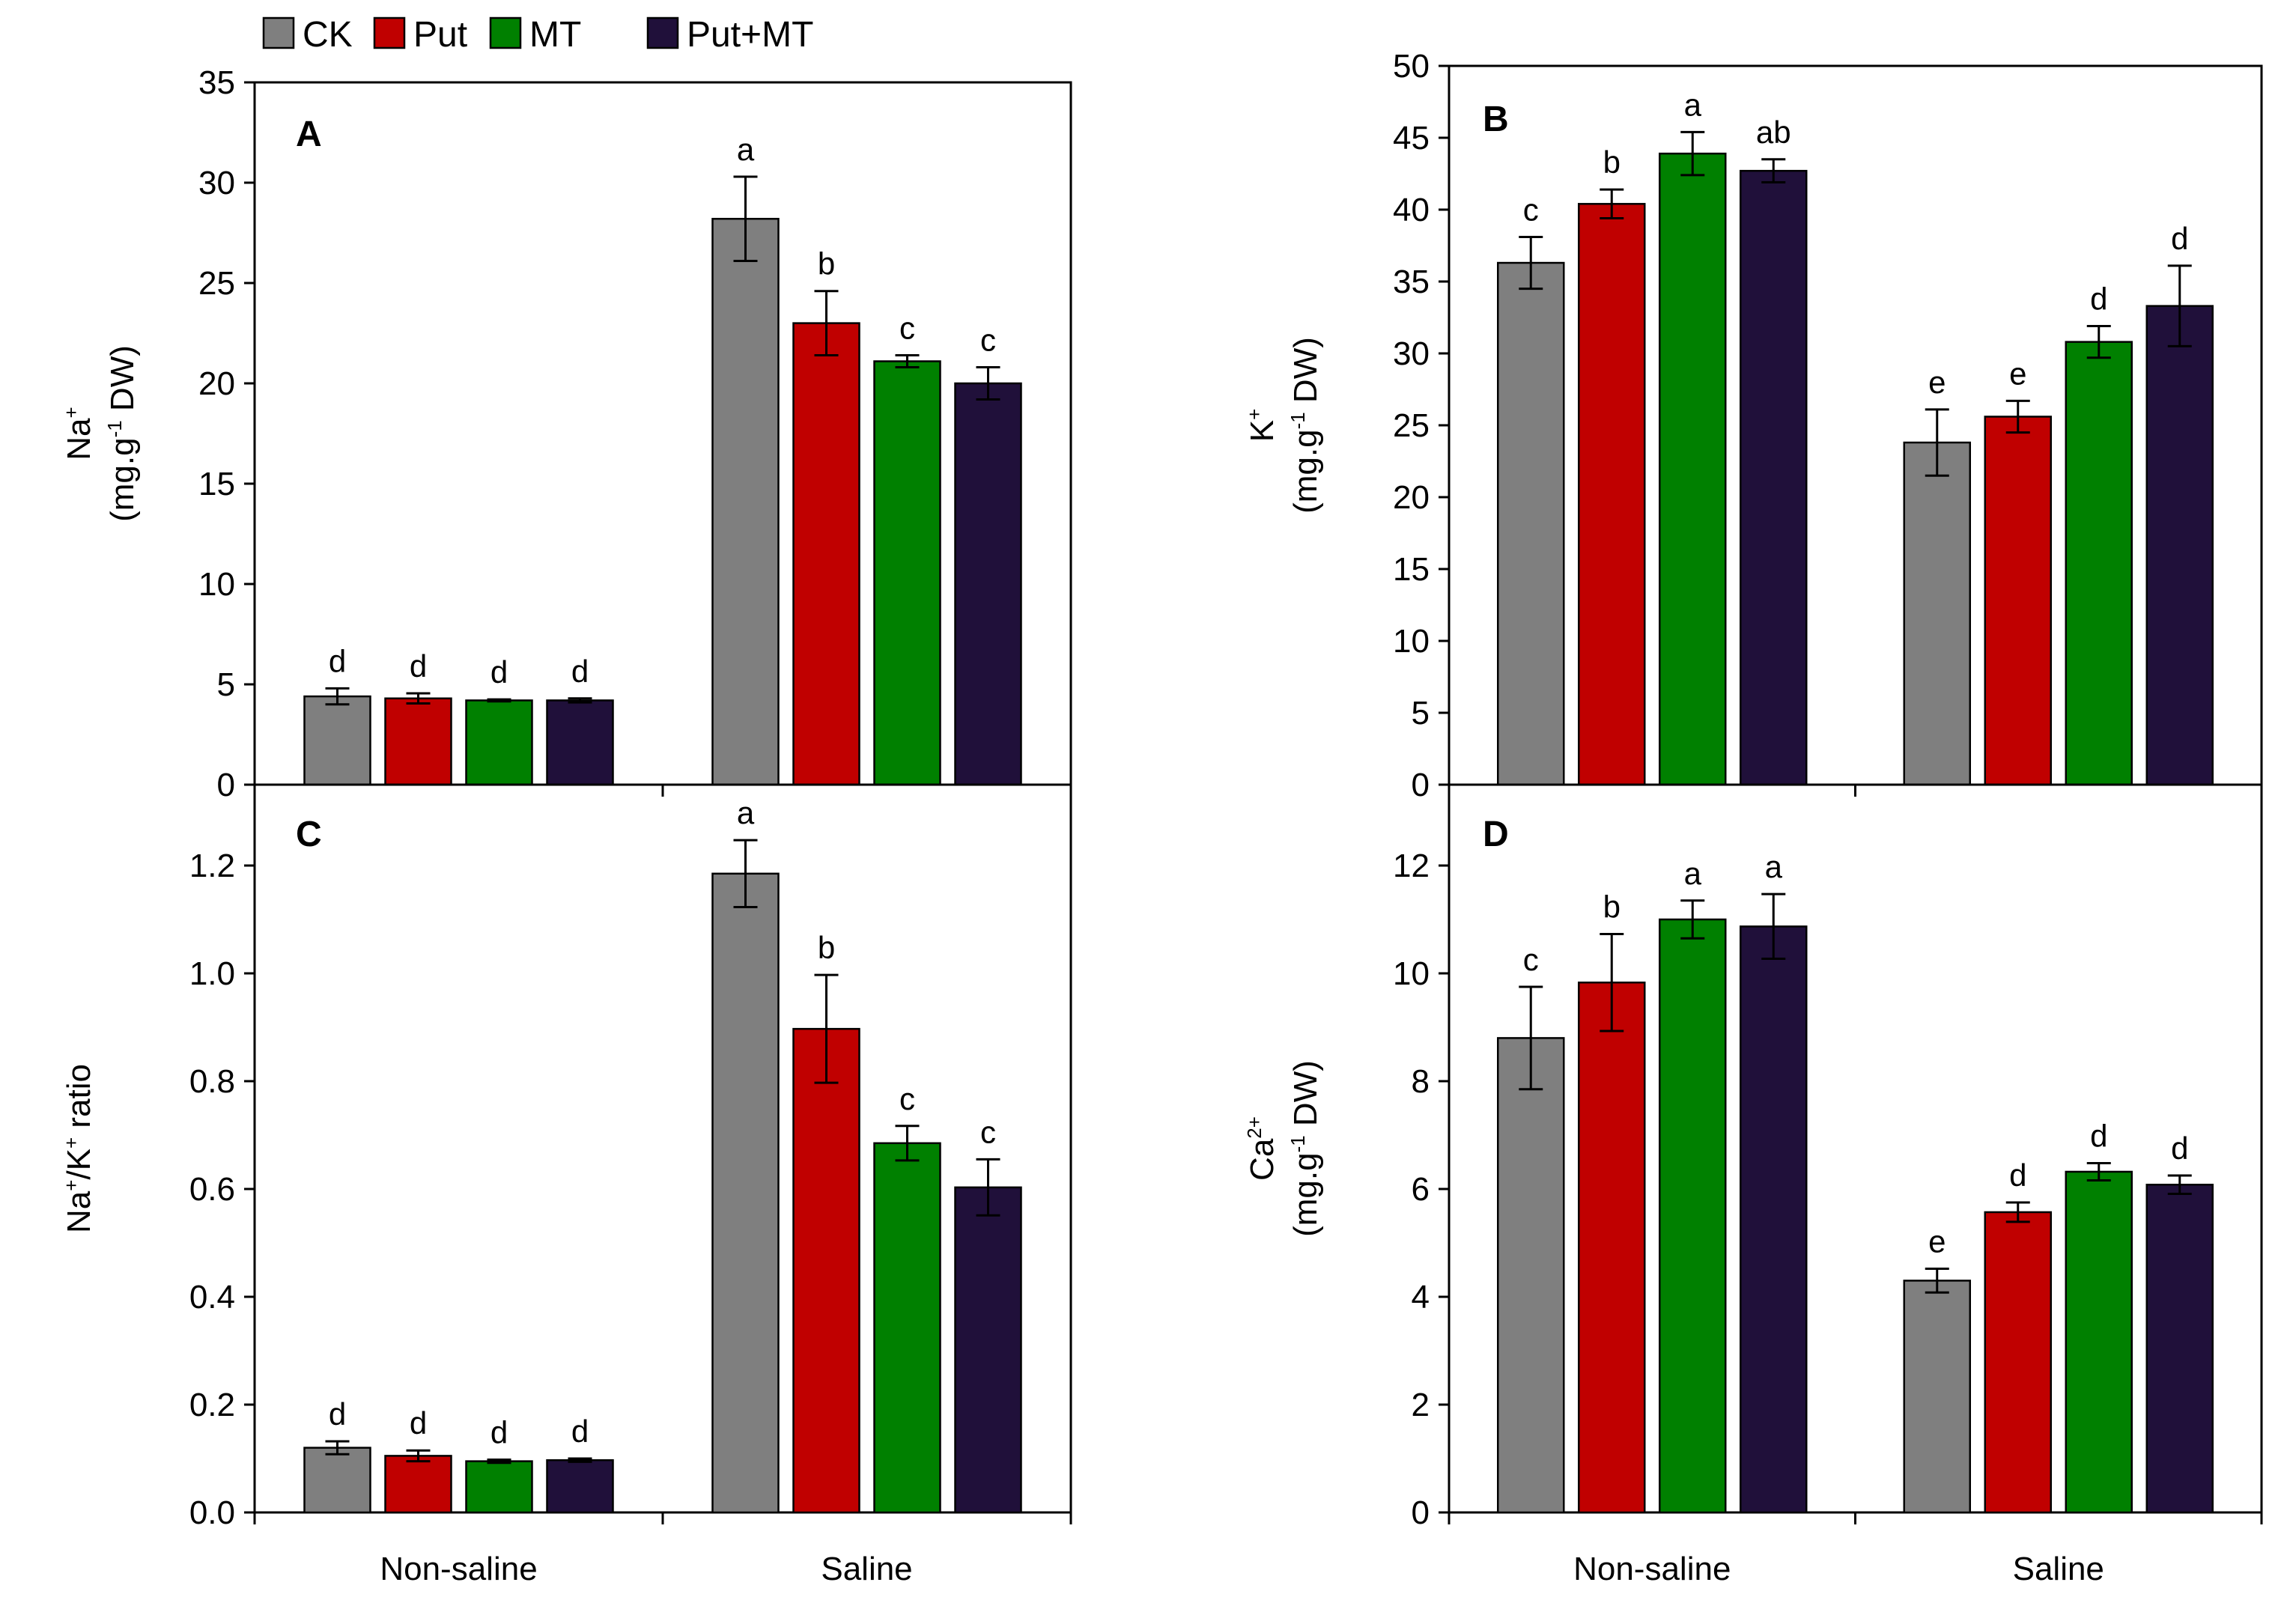 The image size is (2281, 1624). Describe the element at coordinates (216, 283) in the screenshot. I see `y-tick-label: 25` at that location.